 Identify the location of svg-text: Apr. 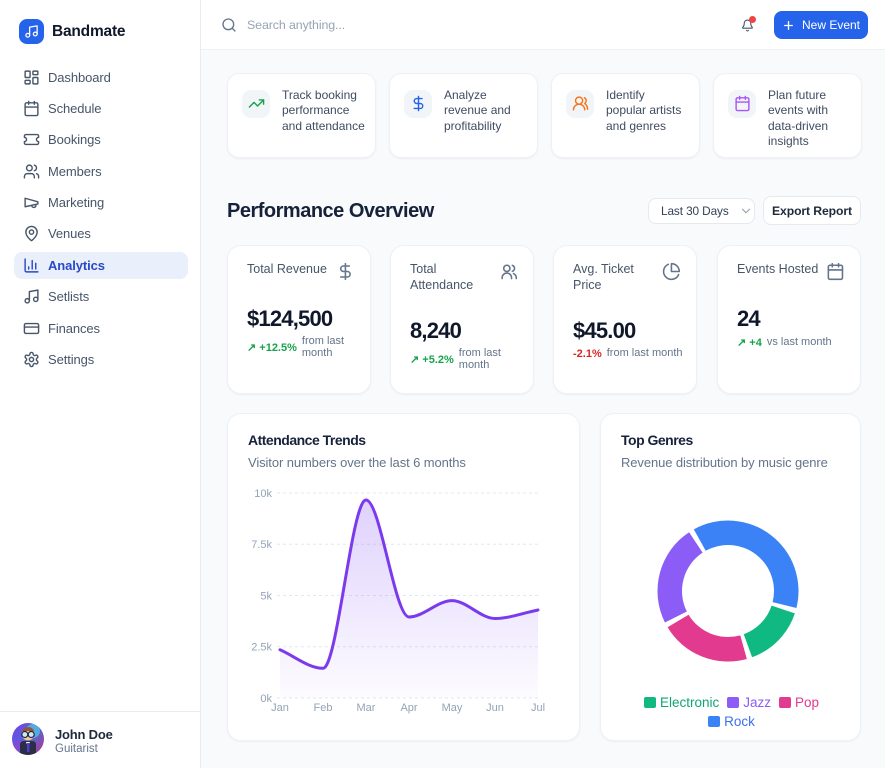
(408, 708).